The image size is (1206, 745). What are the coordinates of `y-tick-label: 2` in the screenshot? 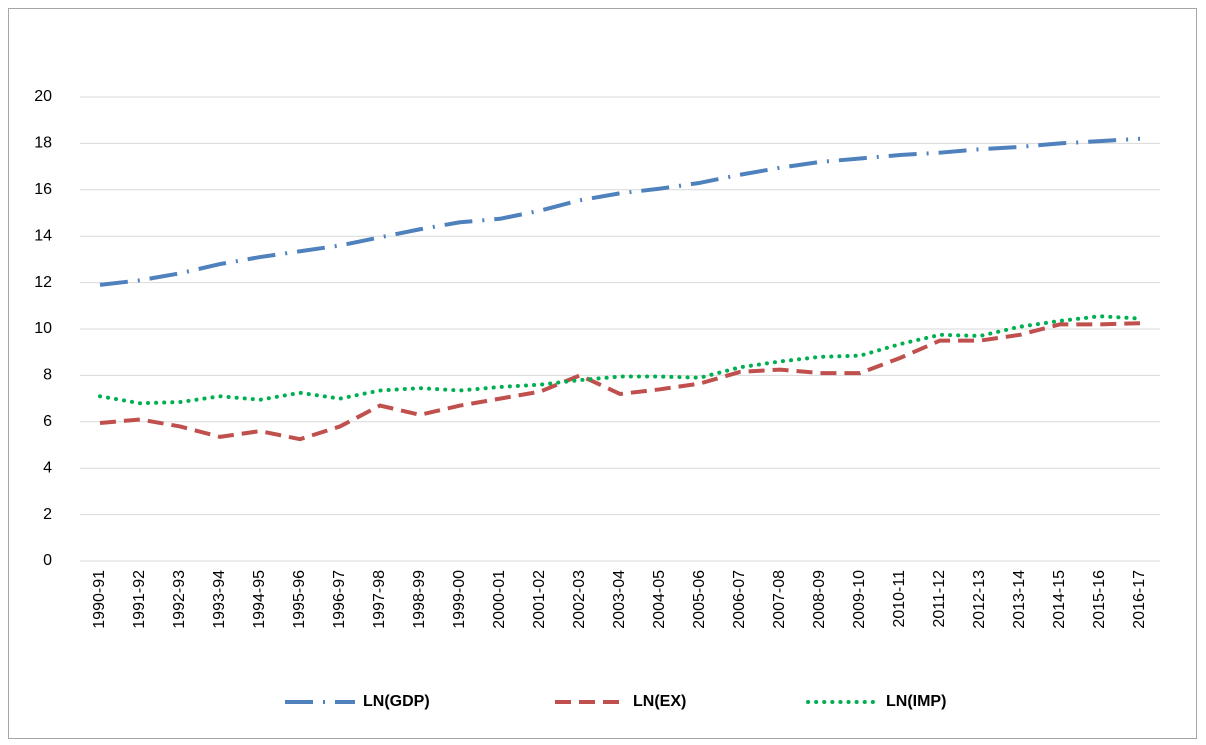 It's located at (47, 514).